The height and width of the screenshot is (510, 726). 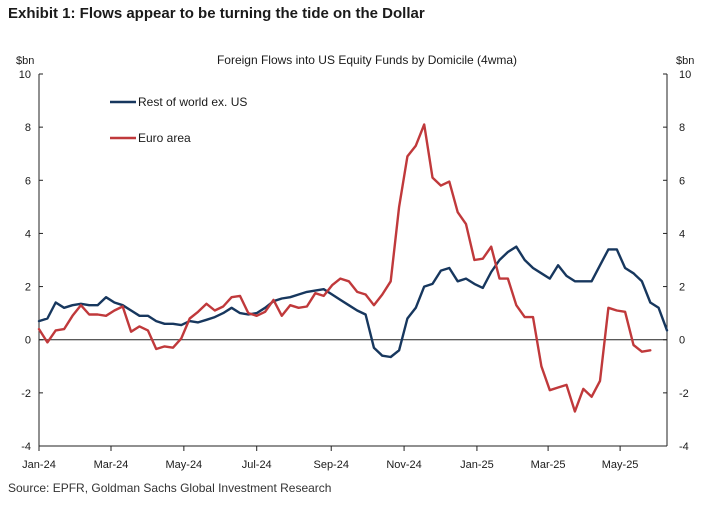 What do you see at coordinates (682, 341) in the screenshot?
I see `right-y-tick-label: 0` at bounding box center [682, 341].